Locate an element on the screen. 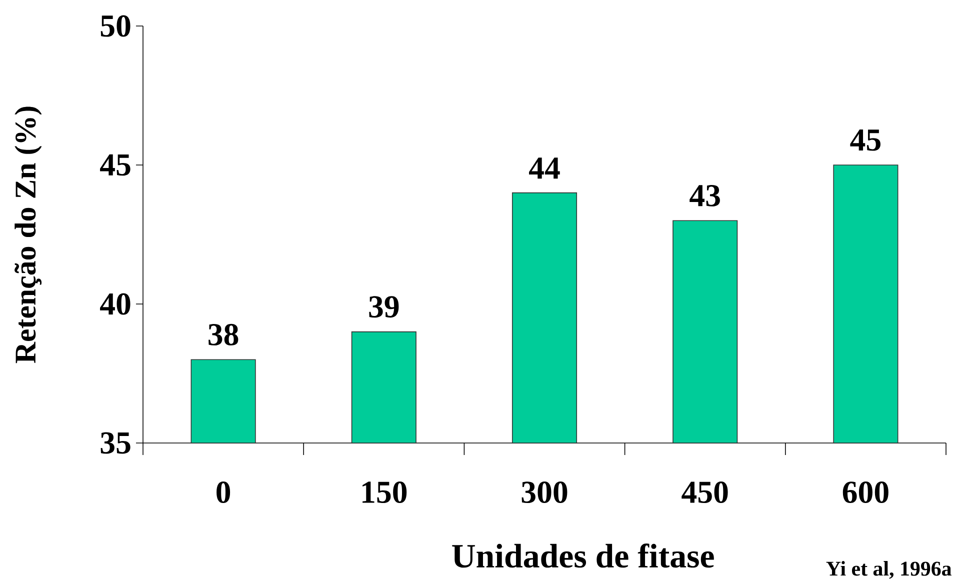  y-axis-title: Retenção do Zn (%) is located at coordinates (28, 235).